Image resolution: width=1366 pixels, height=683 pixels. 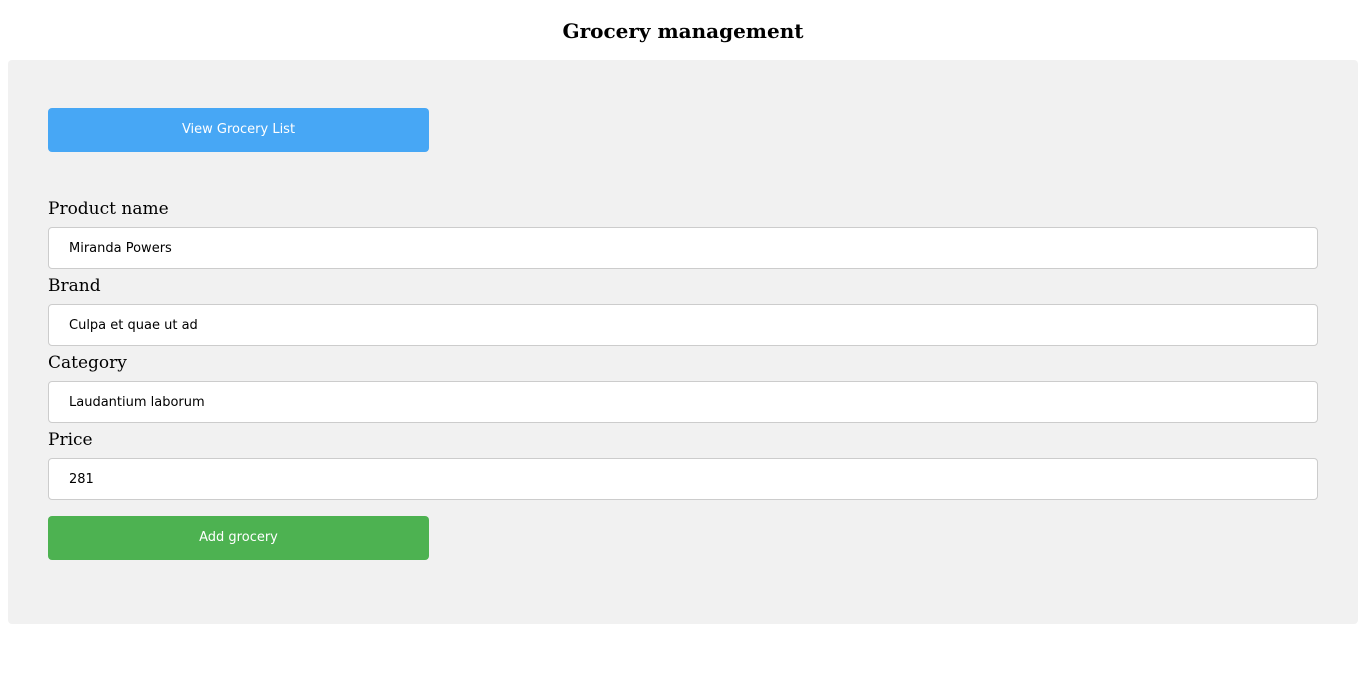 I want to click on page-title: Grocery management, so click(x=683, y=31).